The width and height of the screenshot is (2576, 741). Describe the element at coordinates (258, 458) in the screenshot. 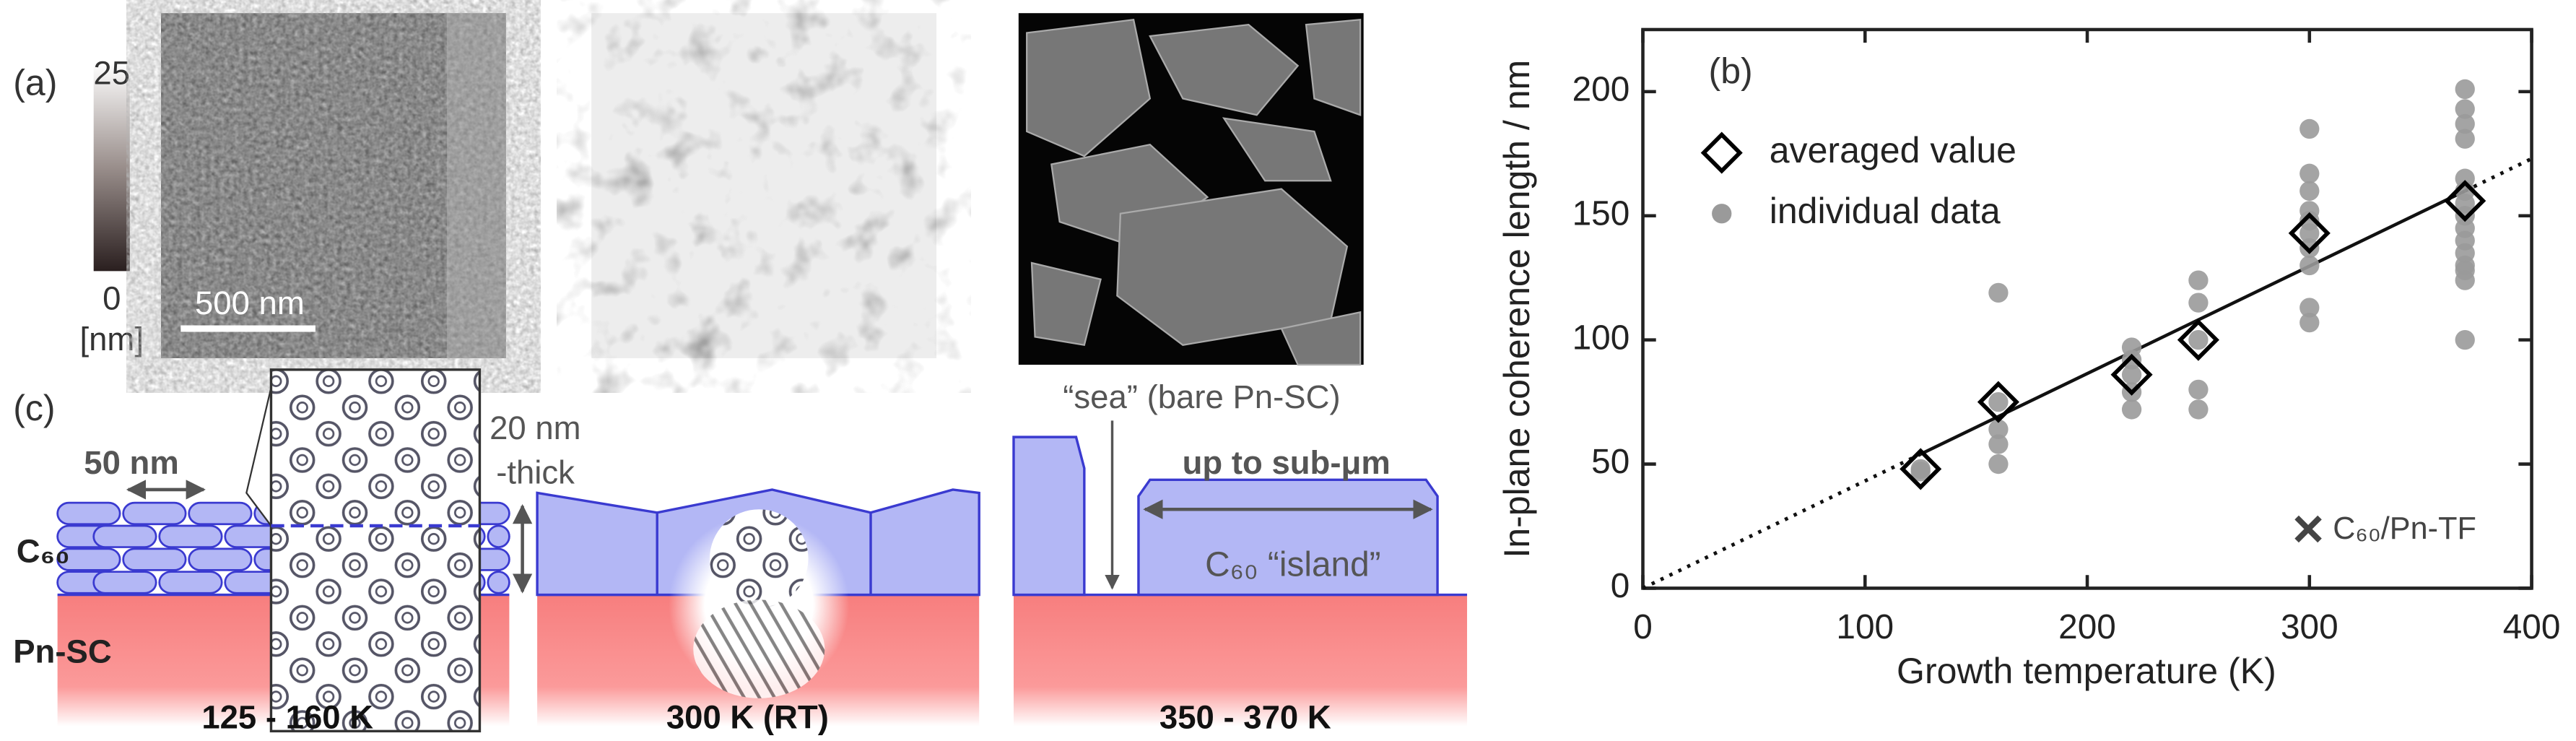

I see `zoom-callout` at that location.